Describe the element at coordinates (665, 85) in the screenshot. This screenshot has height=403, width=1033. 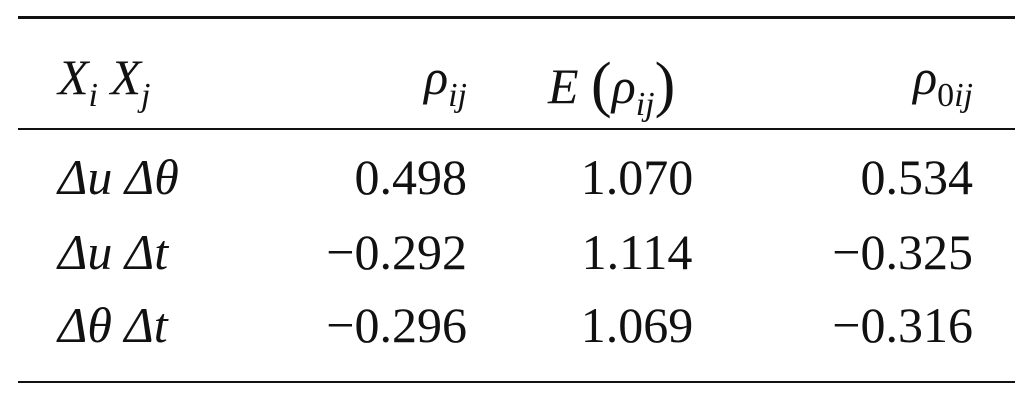
I see `header-expected-close-paren: )` at that location.